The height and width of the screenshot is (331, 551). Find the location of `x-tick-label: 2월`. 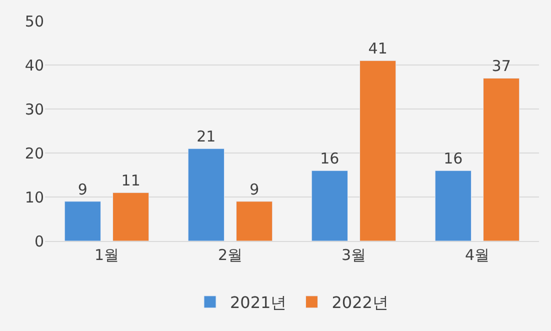

x-tick-label: 2월 is located at coordinates (230, 255).